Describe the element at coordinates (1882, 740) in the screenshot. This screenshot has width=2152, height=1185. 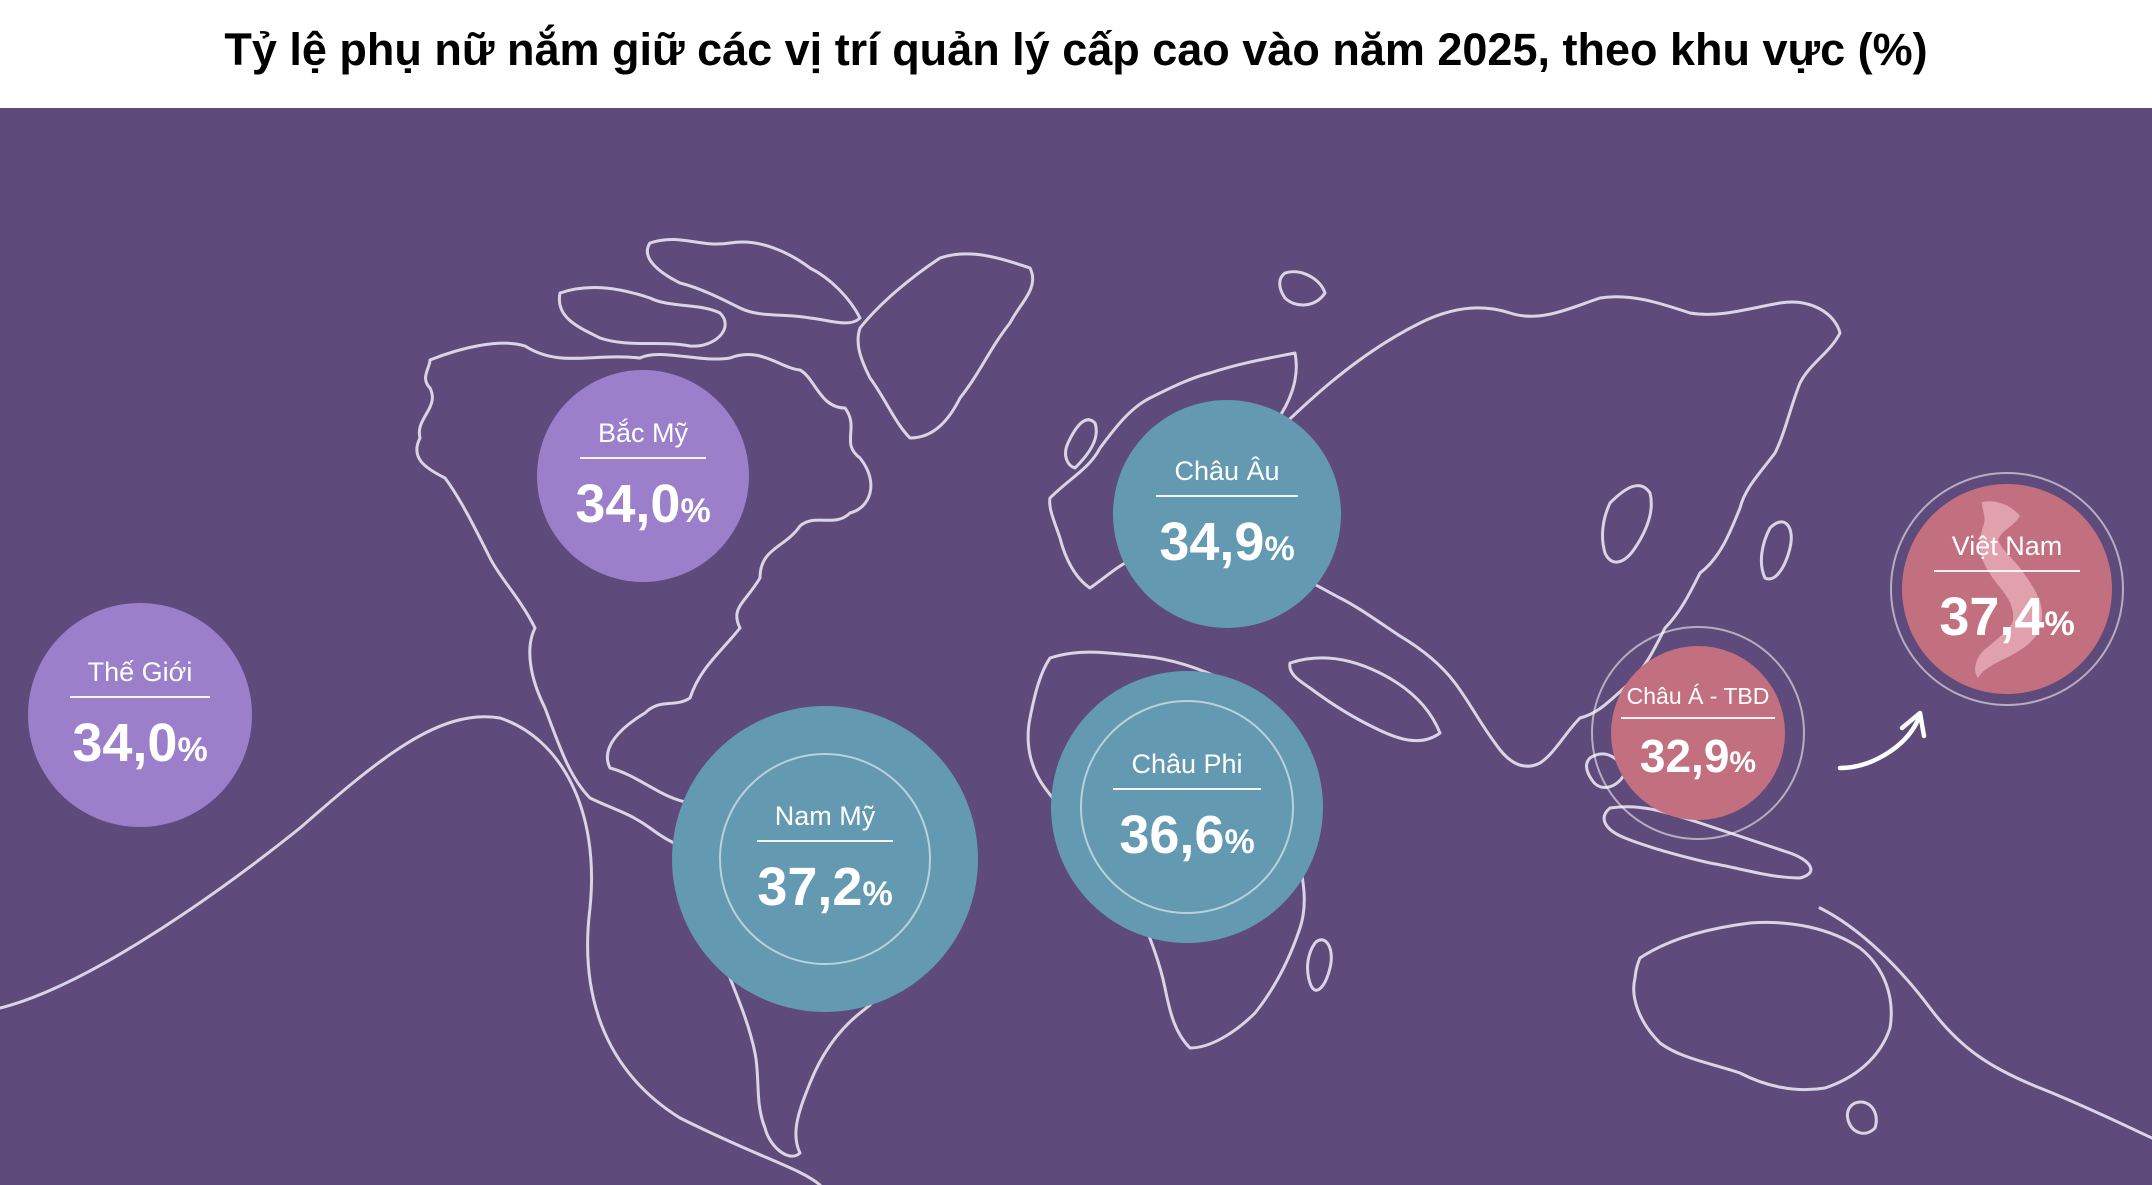
I see `curved-arrow-icon` at that location.